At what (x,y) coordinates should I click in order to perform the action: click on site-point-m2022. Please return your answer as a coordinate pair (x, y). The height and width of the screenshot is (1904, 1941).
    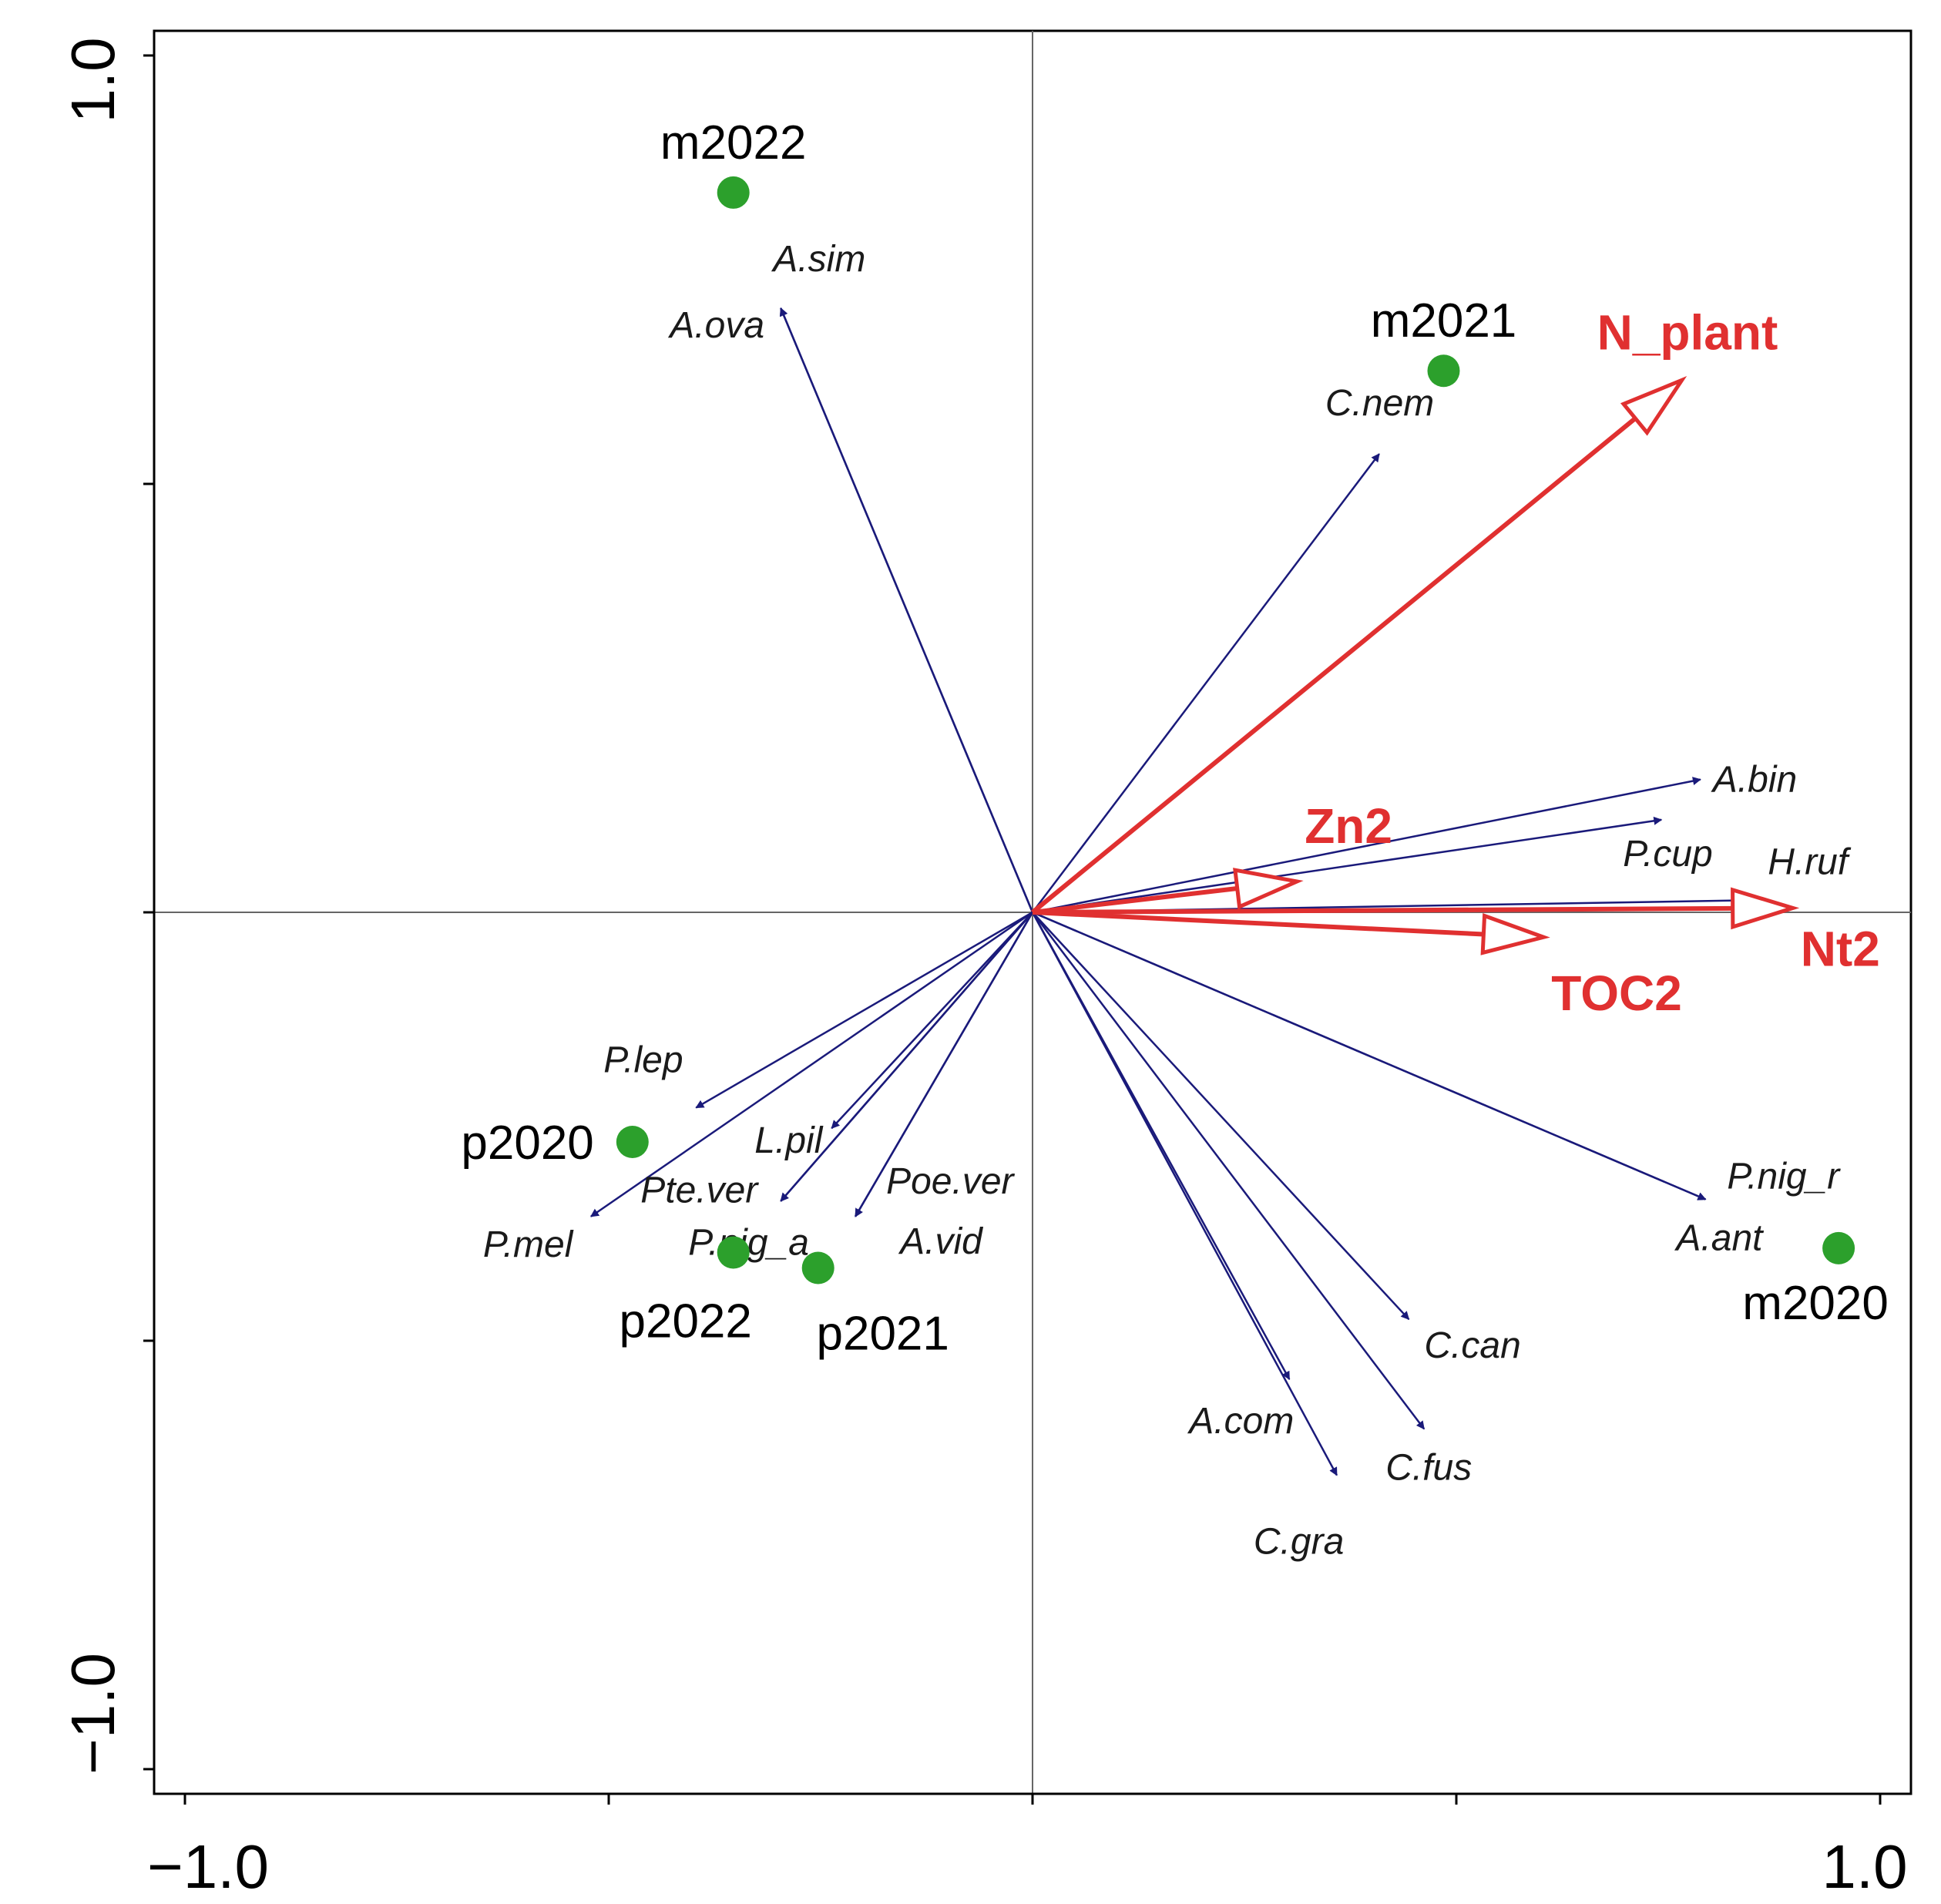
    Looking at the image, I should click on (733, 192).